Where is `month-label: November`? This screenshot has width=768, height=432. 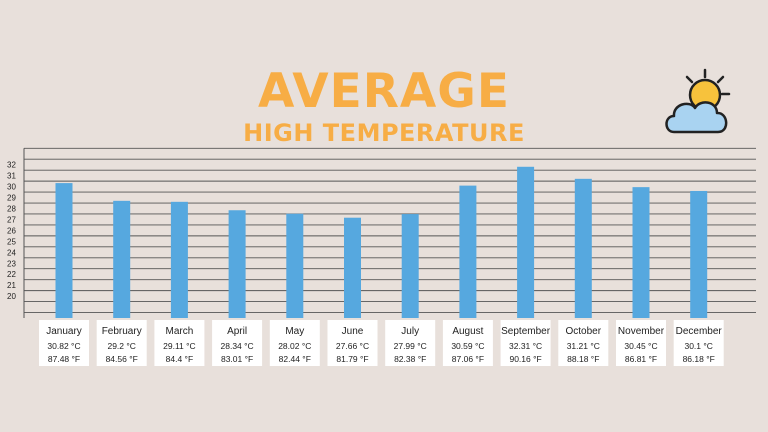
month-label: November is located at coordinates (641, 331).